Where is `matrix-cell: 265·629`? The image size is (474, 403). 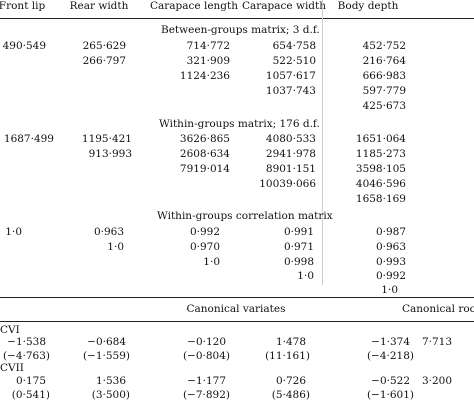 matrix-cell: 265·629 is located at coordinates (104, 46).